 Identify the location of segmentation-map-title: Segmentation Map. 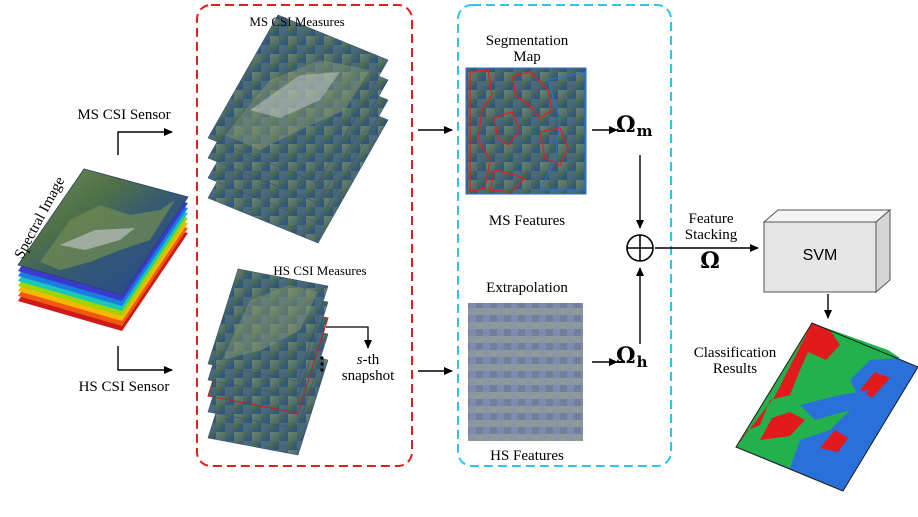
(527, 49).